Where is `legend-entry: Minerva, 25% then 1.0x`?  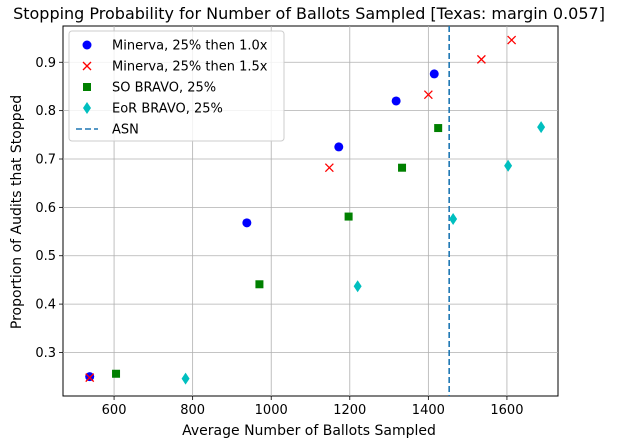 legend-entry: Minerva, 25% then 1.0x is located at coordinates (175, 46).